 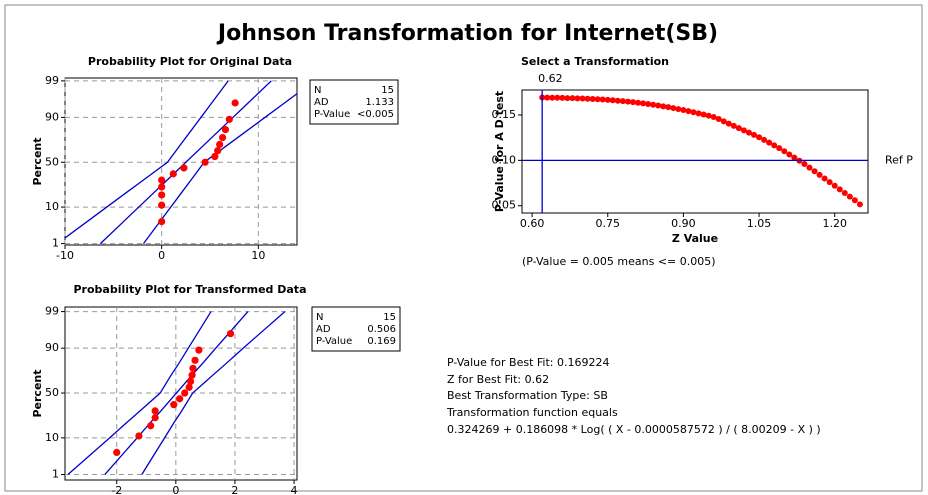 What do you see at coordinates (52, 116) in the screenshot?
I see `y-tick-label: 90` at bounding box center [52, 116].